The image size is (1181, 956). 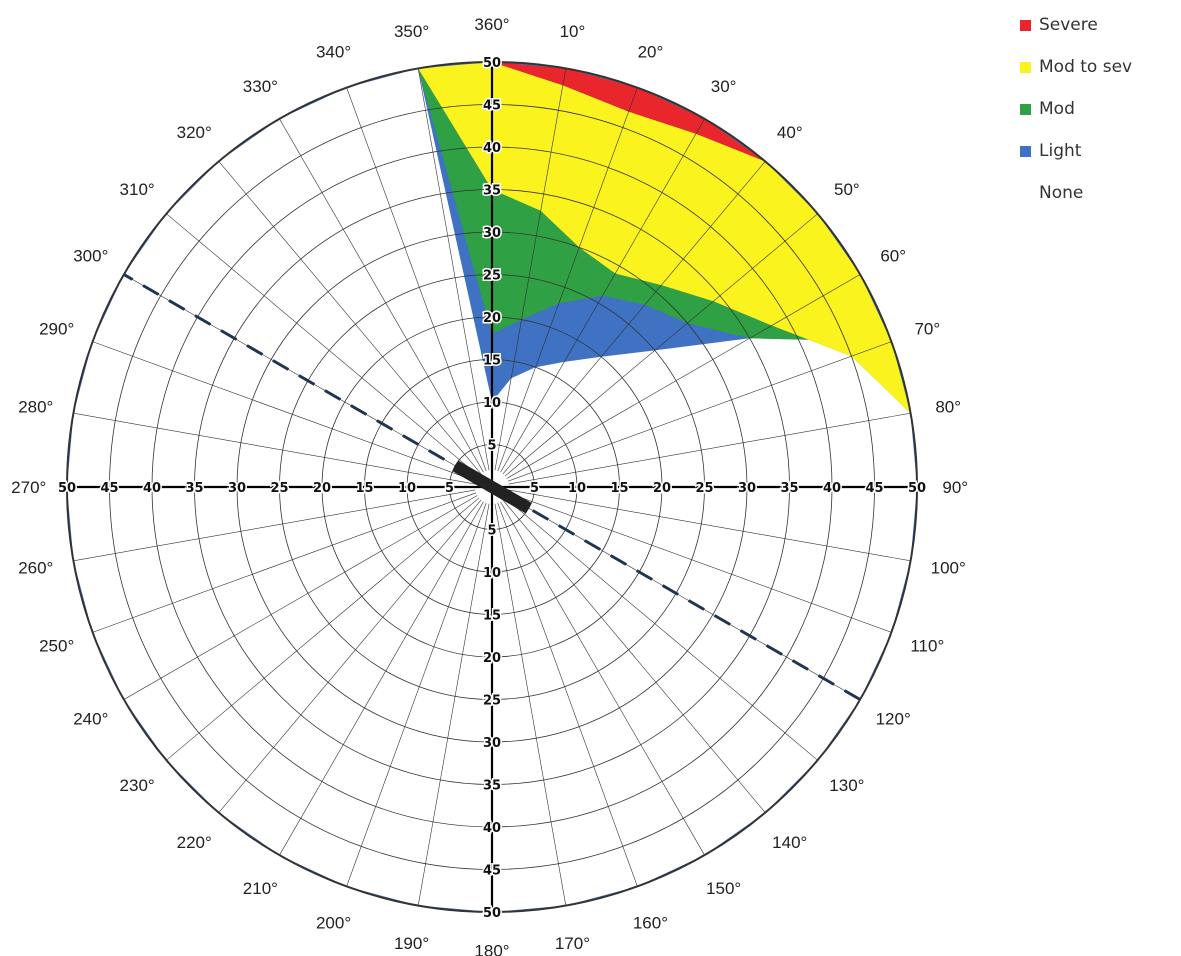 What do you see at coordinates (948, 407) in the screenshot?
I see `angle-tick-label: 80°` at bounding box center [948, 407].